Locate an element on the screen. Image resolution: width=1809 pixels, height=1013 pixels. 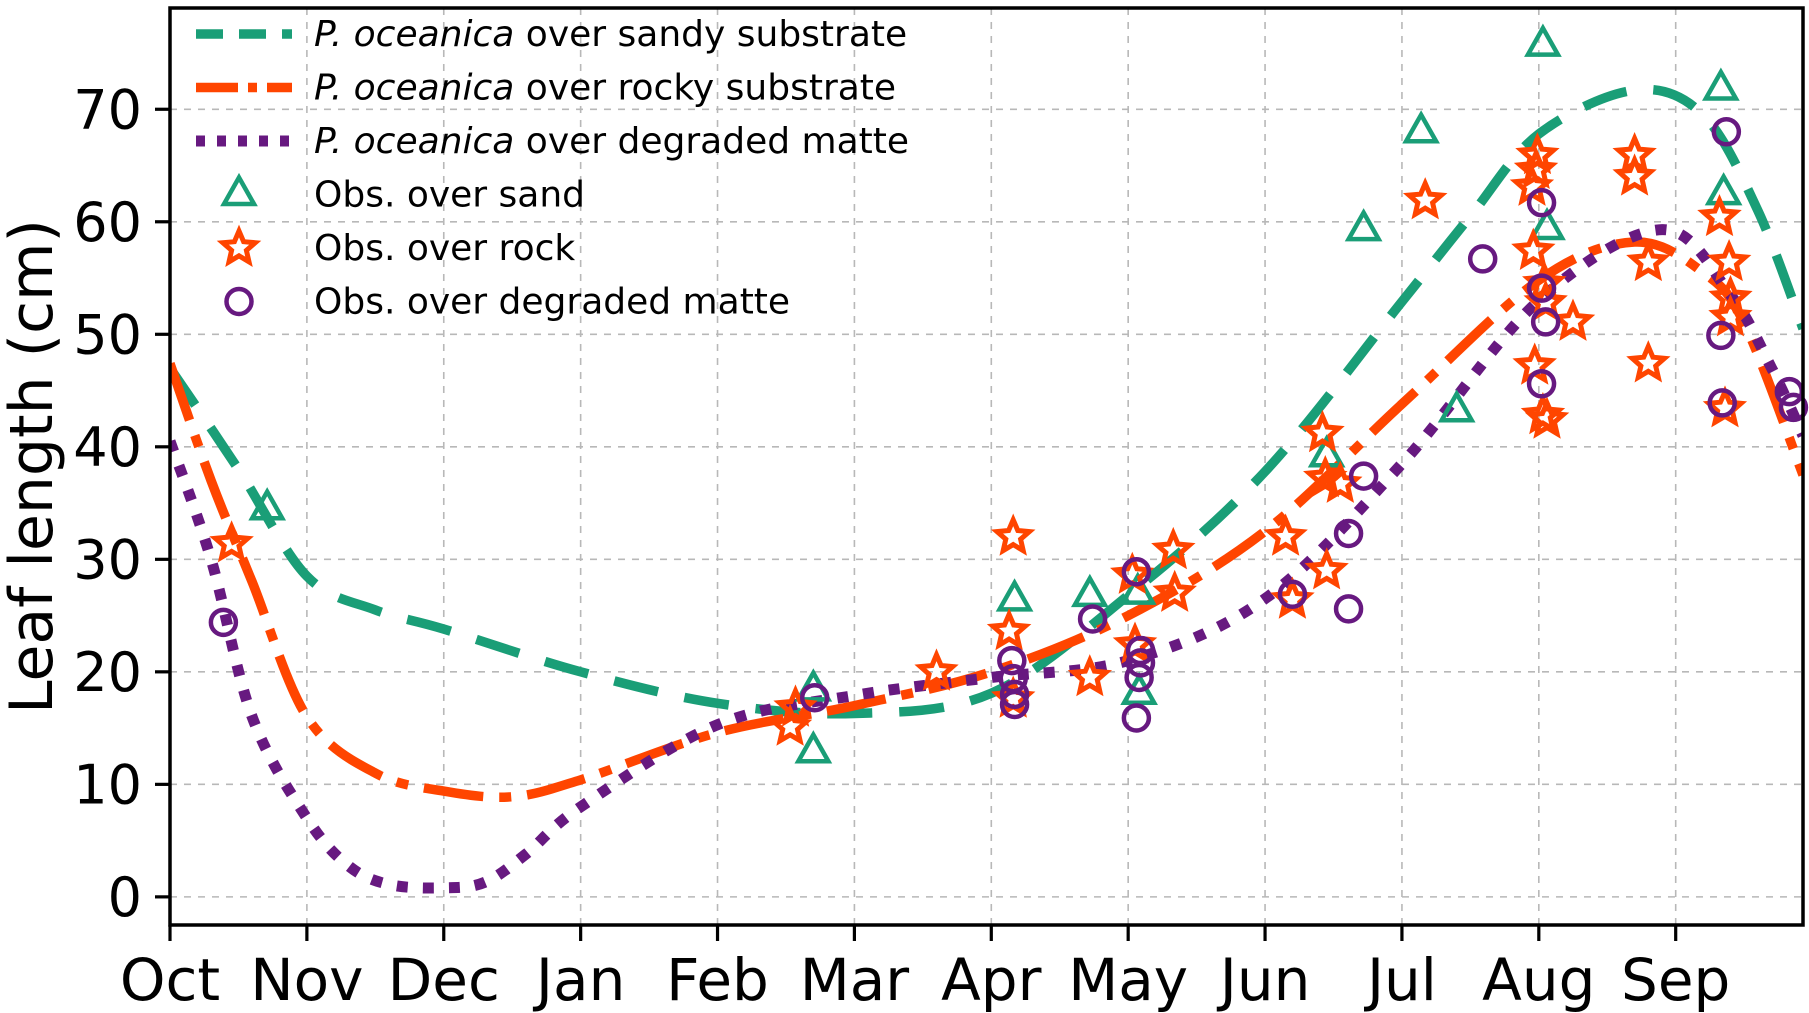
x-tick-oct: Oct is located at coordinates (170, 979).